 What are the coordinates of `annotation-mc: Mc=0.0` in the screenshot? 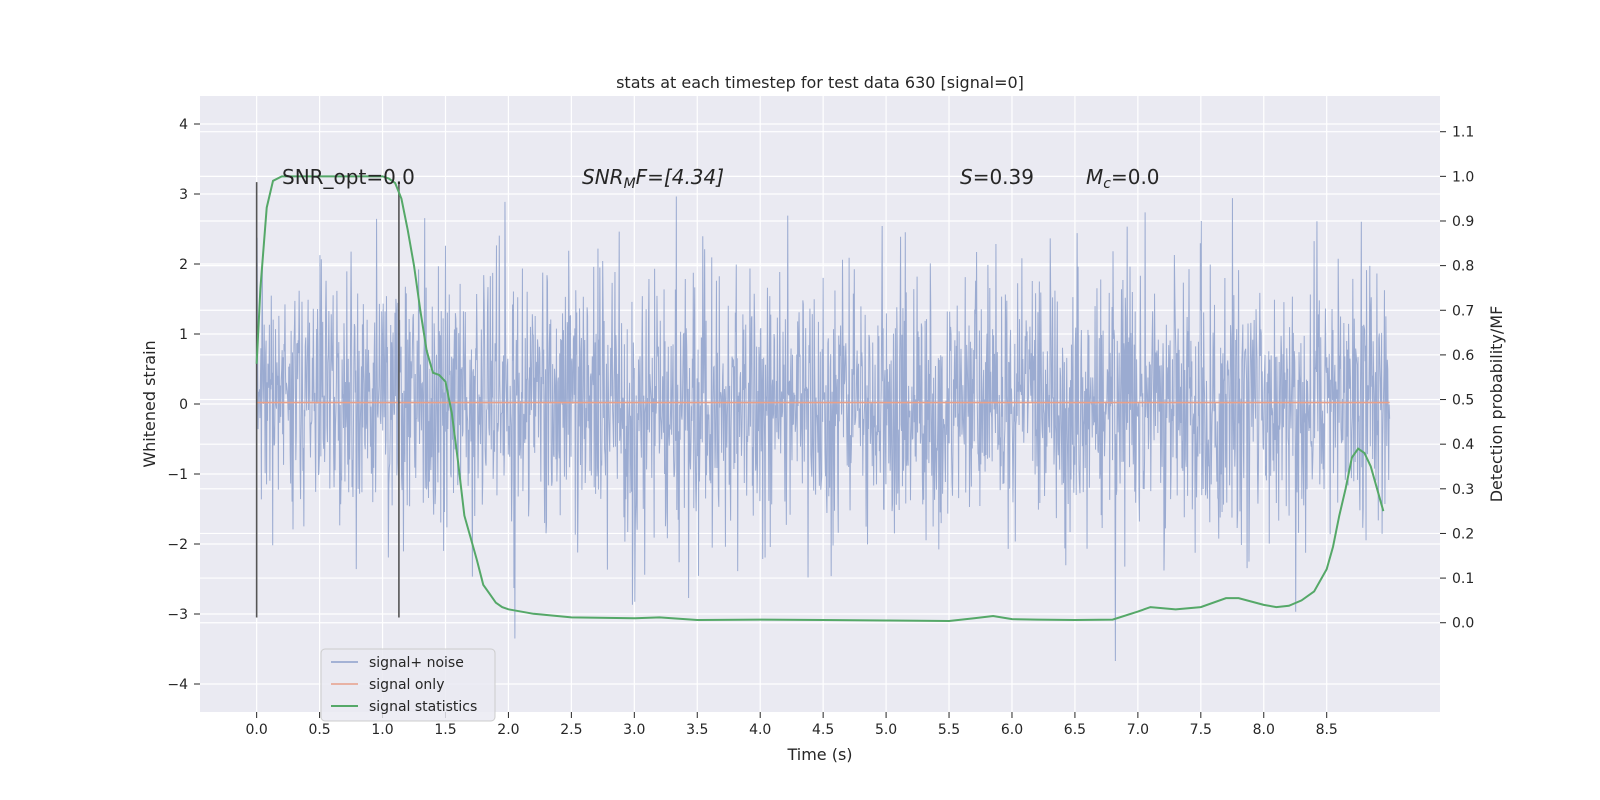 It's located at (1123, 178).